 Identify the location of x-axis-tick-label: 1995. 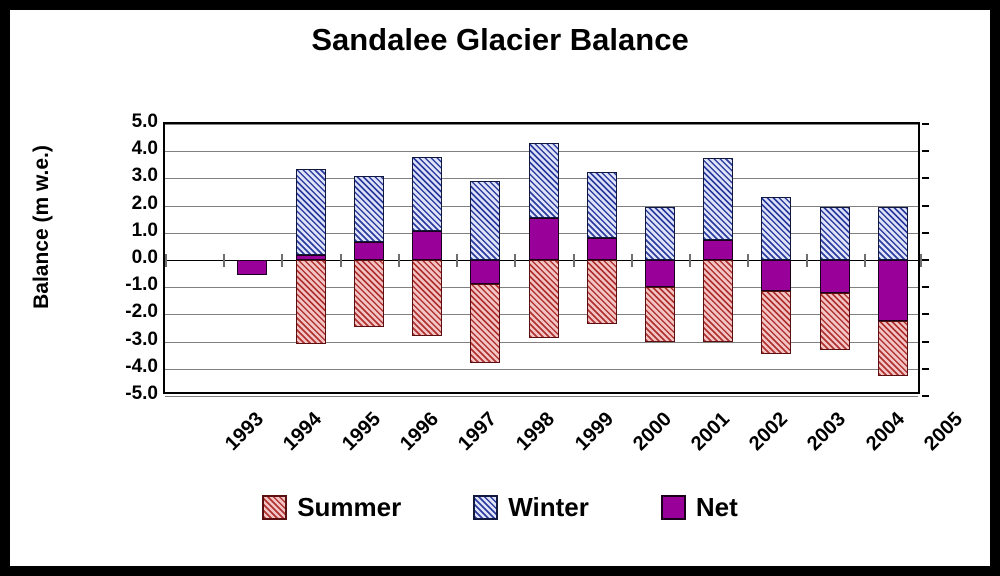
(361, 432).